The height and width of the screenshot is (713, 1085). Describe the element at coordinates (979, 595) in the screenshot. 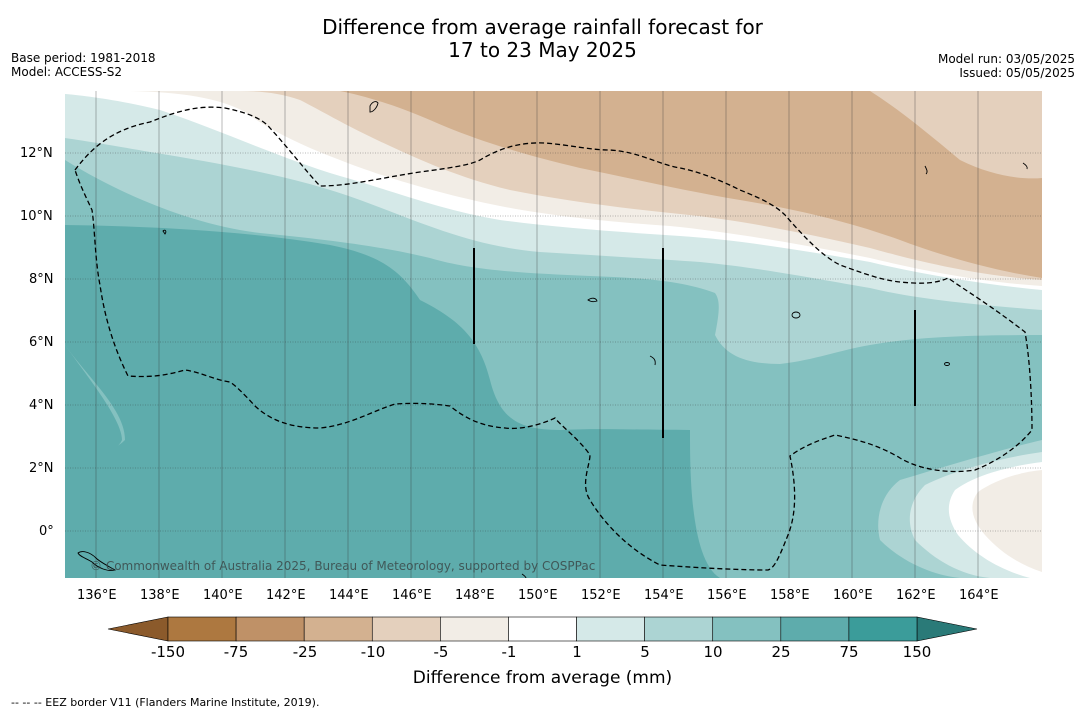

I see `lon-label: 164°E` at that location.